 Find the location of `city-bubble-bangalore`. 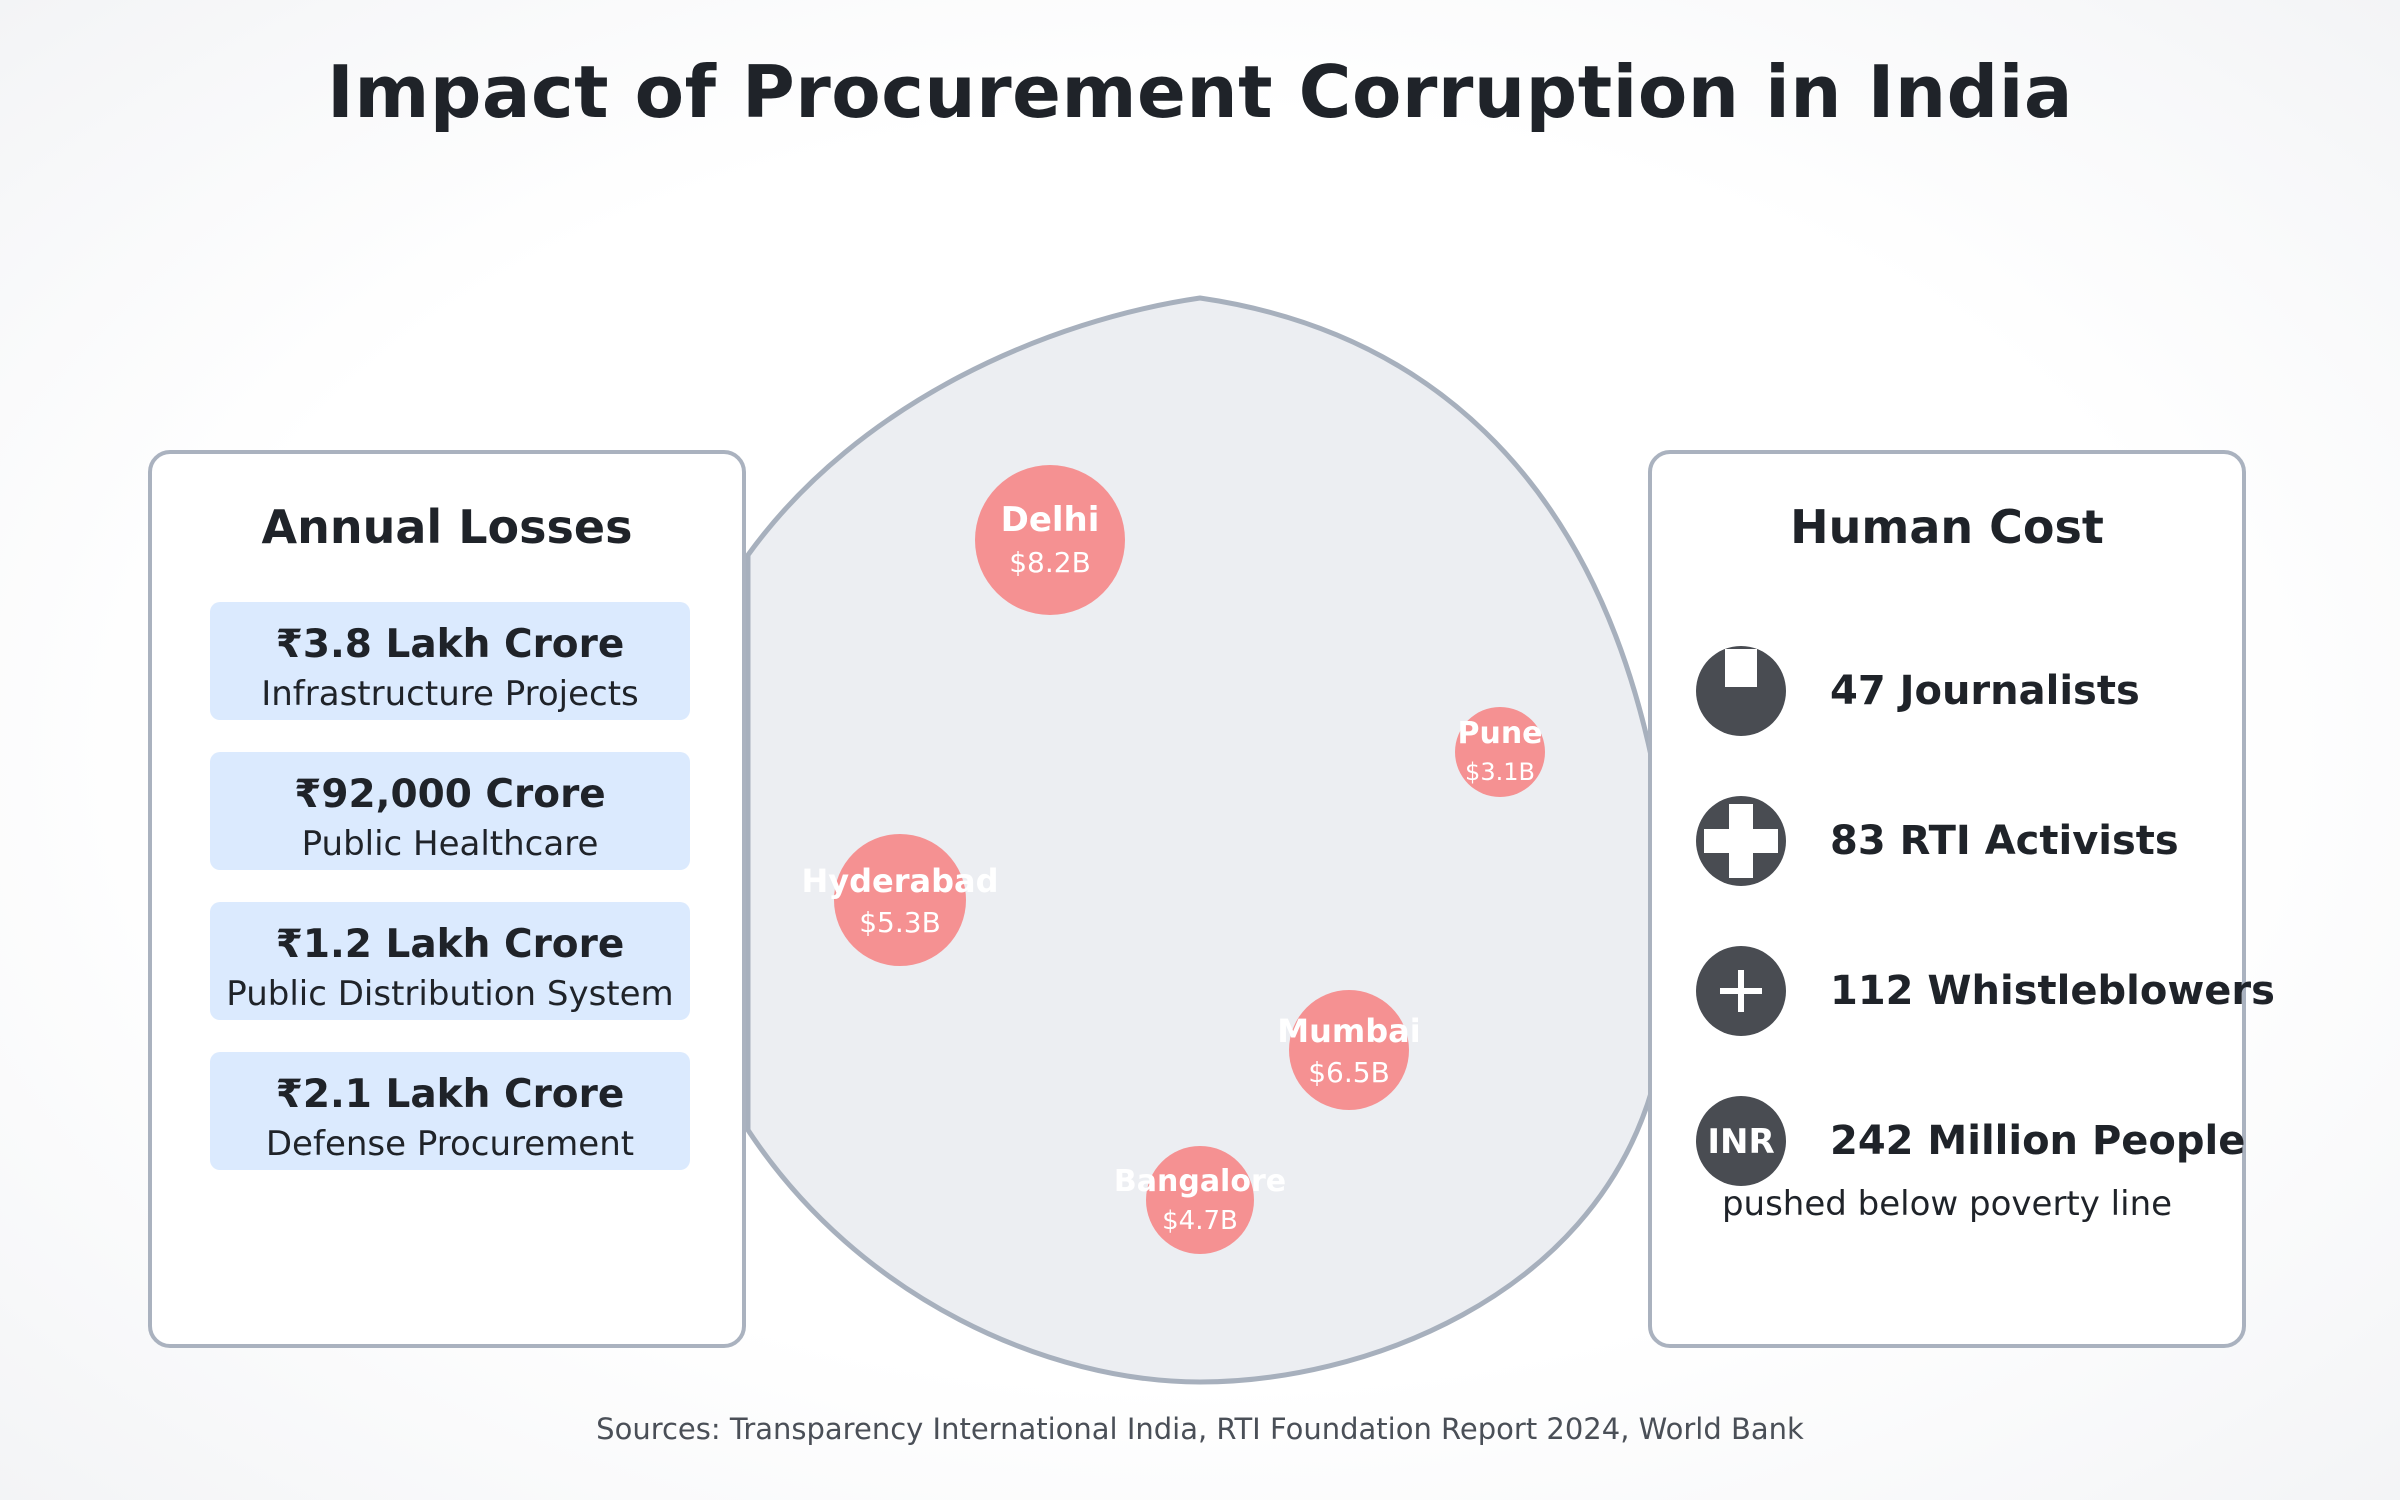

city-bubble-bangalore is located at coordinates (1200, 1200).